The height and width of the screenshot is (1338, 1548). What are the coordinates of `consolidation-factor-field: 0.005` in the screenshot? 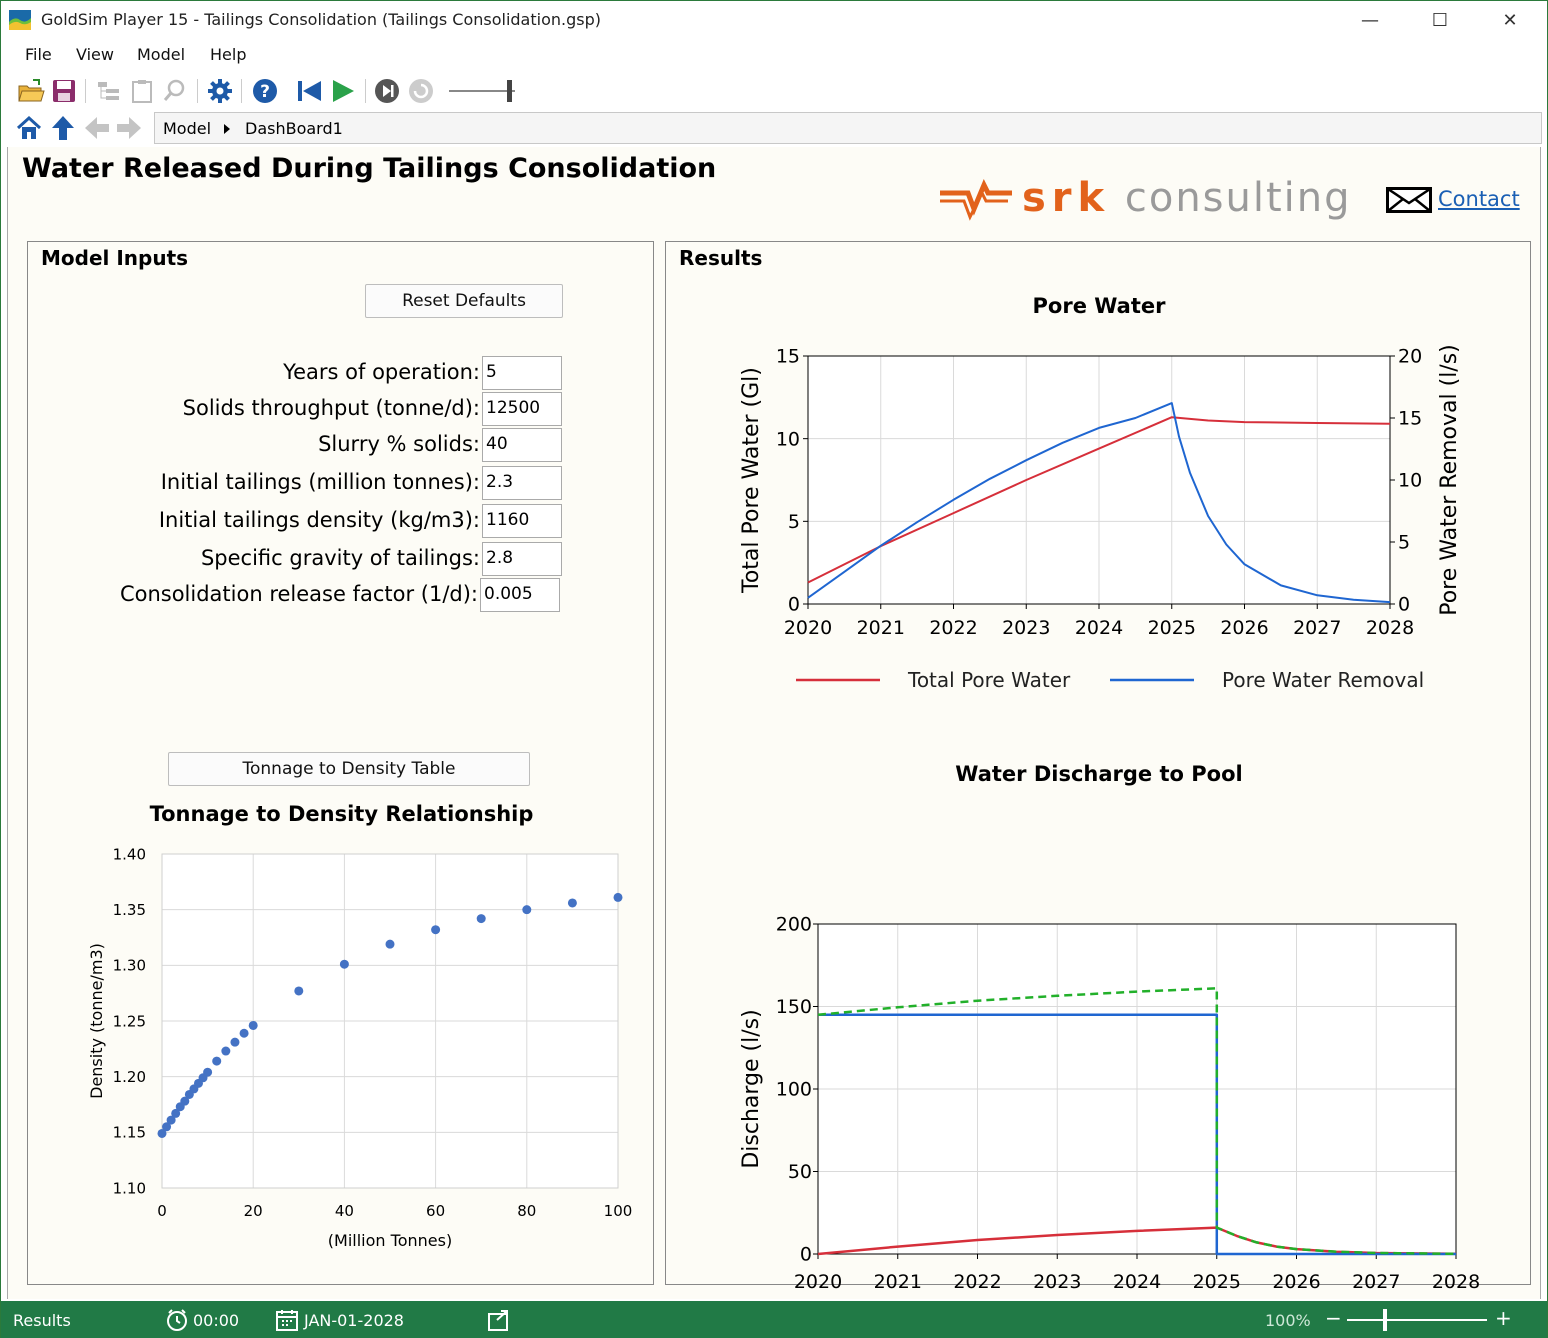 It's located at (520, 595).